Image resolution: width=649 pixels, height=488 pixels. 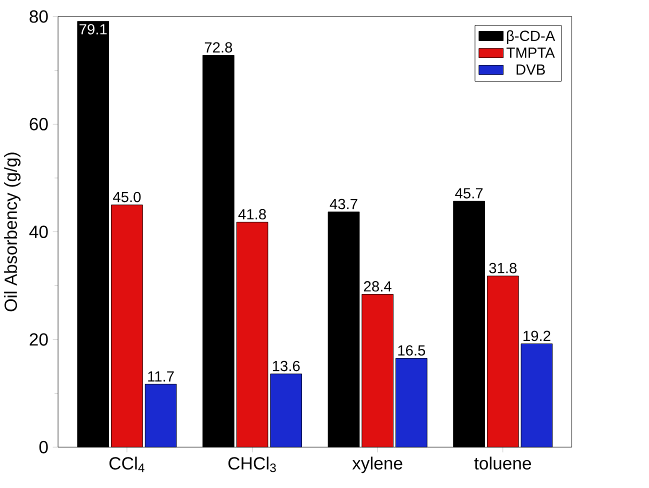 I want to click on x-tick-label: CHCl$_{3}$, so click(x=252, y=464).